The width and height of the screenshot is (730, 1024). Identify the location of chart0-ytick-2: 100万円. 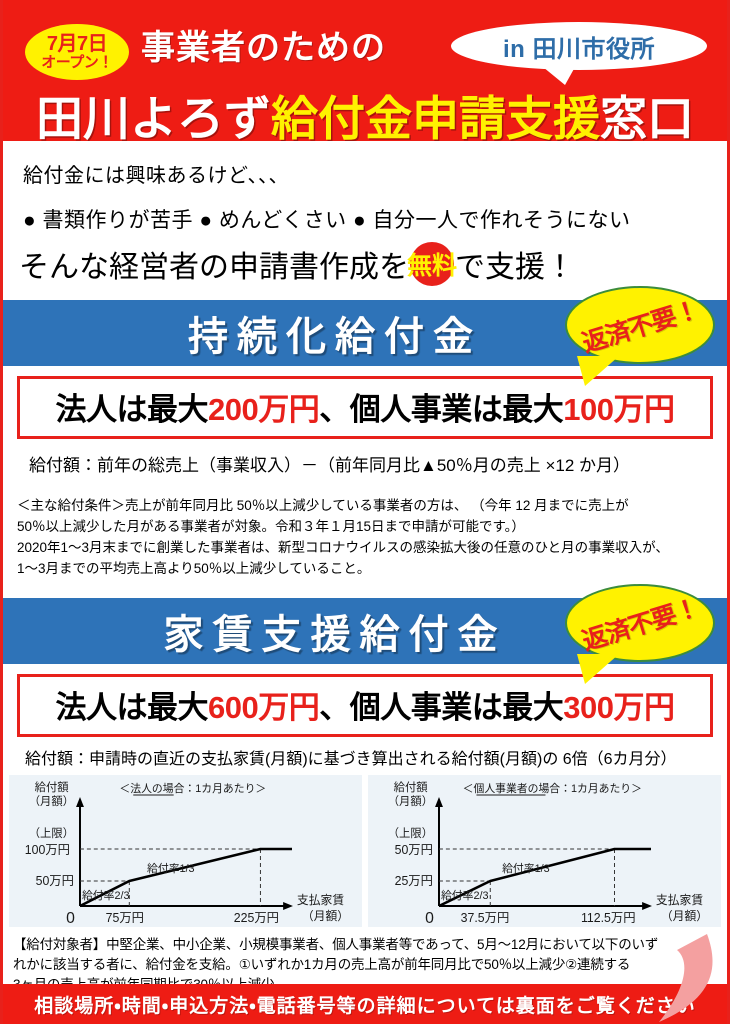
(47, 850).